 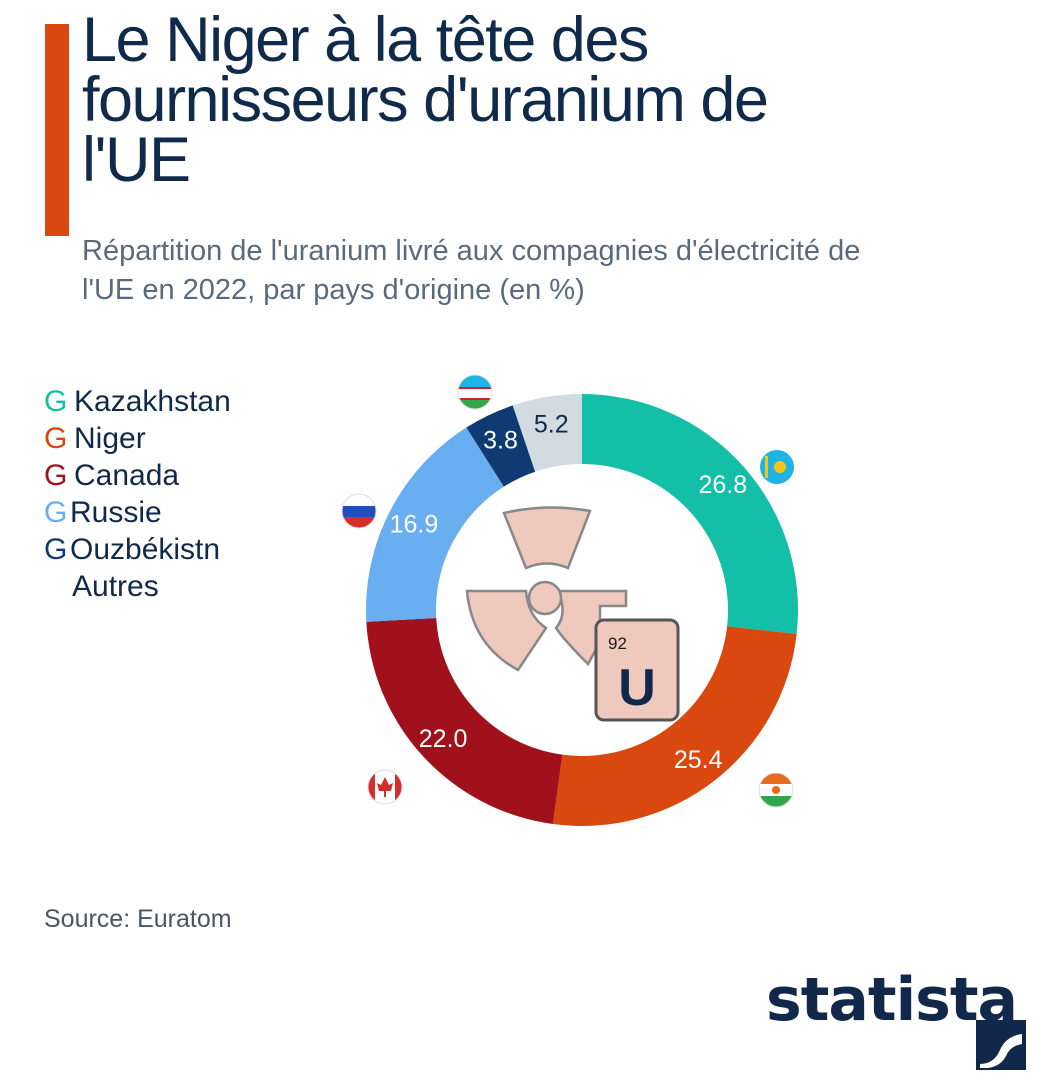 I want to click on uranium-element-tile, so click(x=637, y=670).